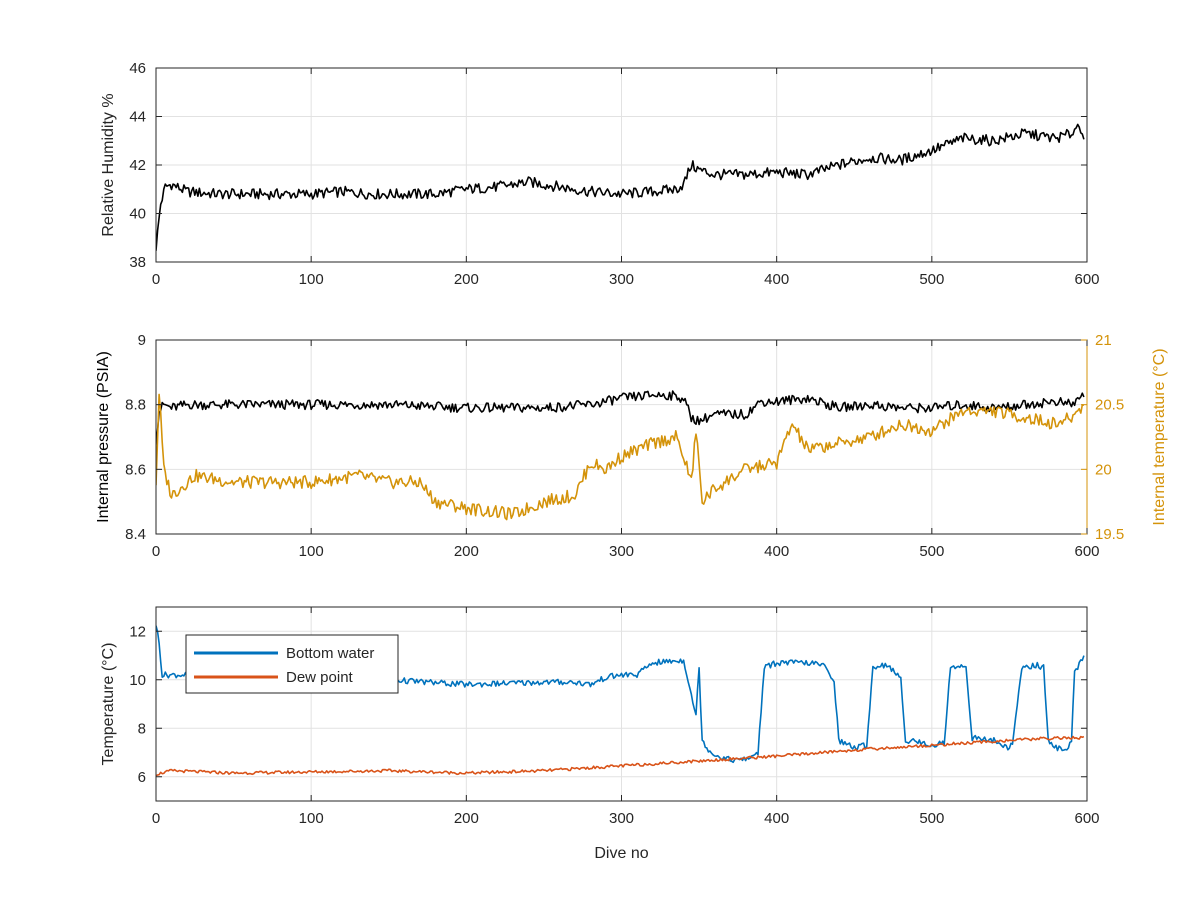 The image size is (1200, 905). What do you see at coordinates (1103, 340) in the screenshot?
I see `y2-tick-label: 21` at bounding box center [1103, 340].